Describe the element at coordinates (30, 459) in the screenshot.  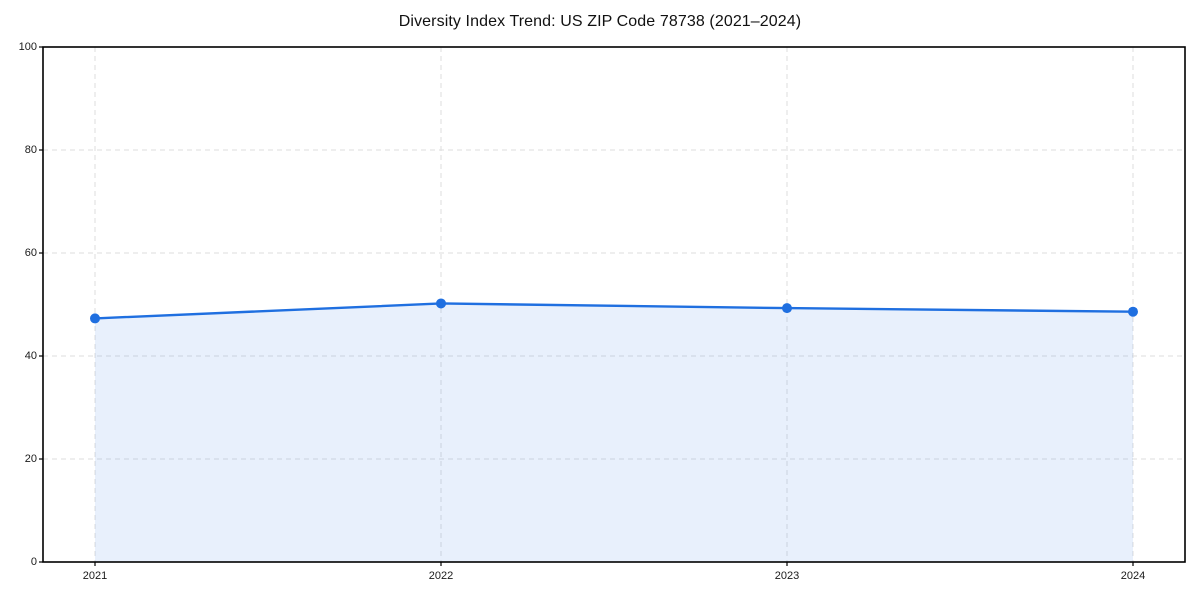
I see `y-tick-label-20: 20` at that location.